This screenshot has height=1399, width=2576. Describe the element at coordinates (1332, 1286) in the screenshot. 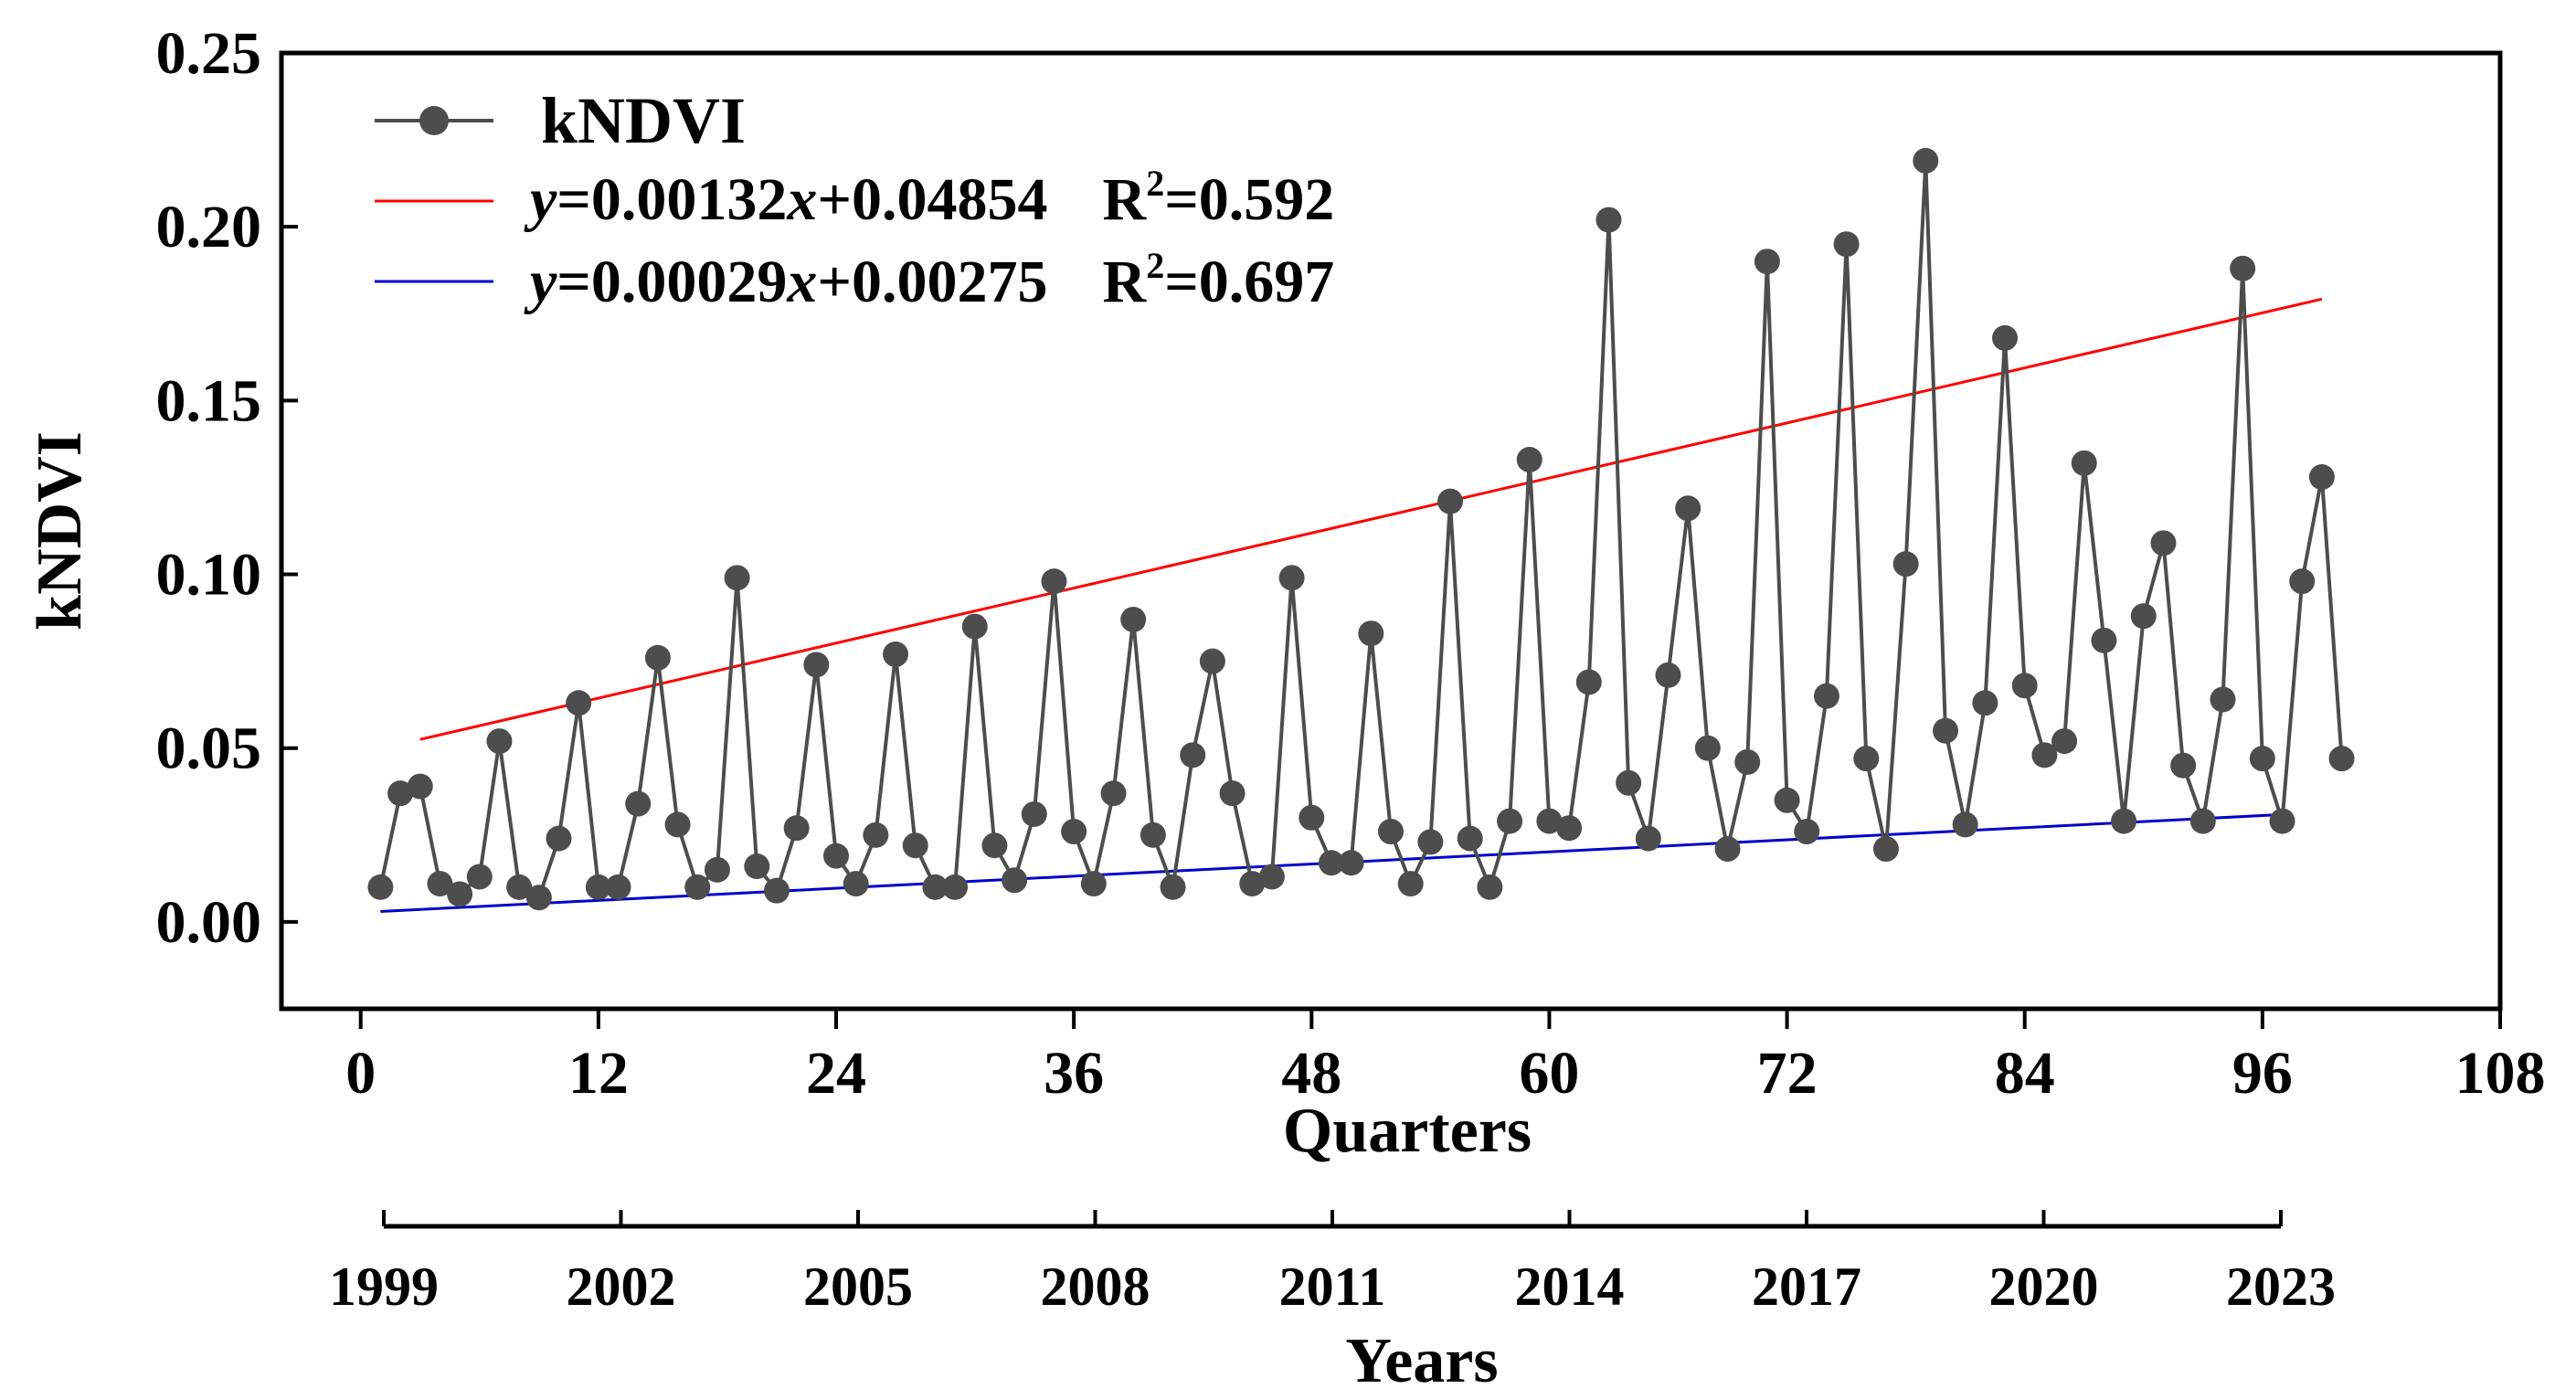

I see `year-label: 2011` at that location.